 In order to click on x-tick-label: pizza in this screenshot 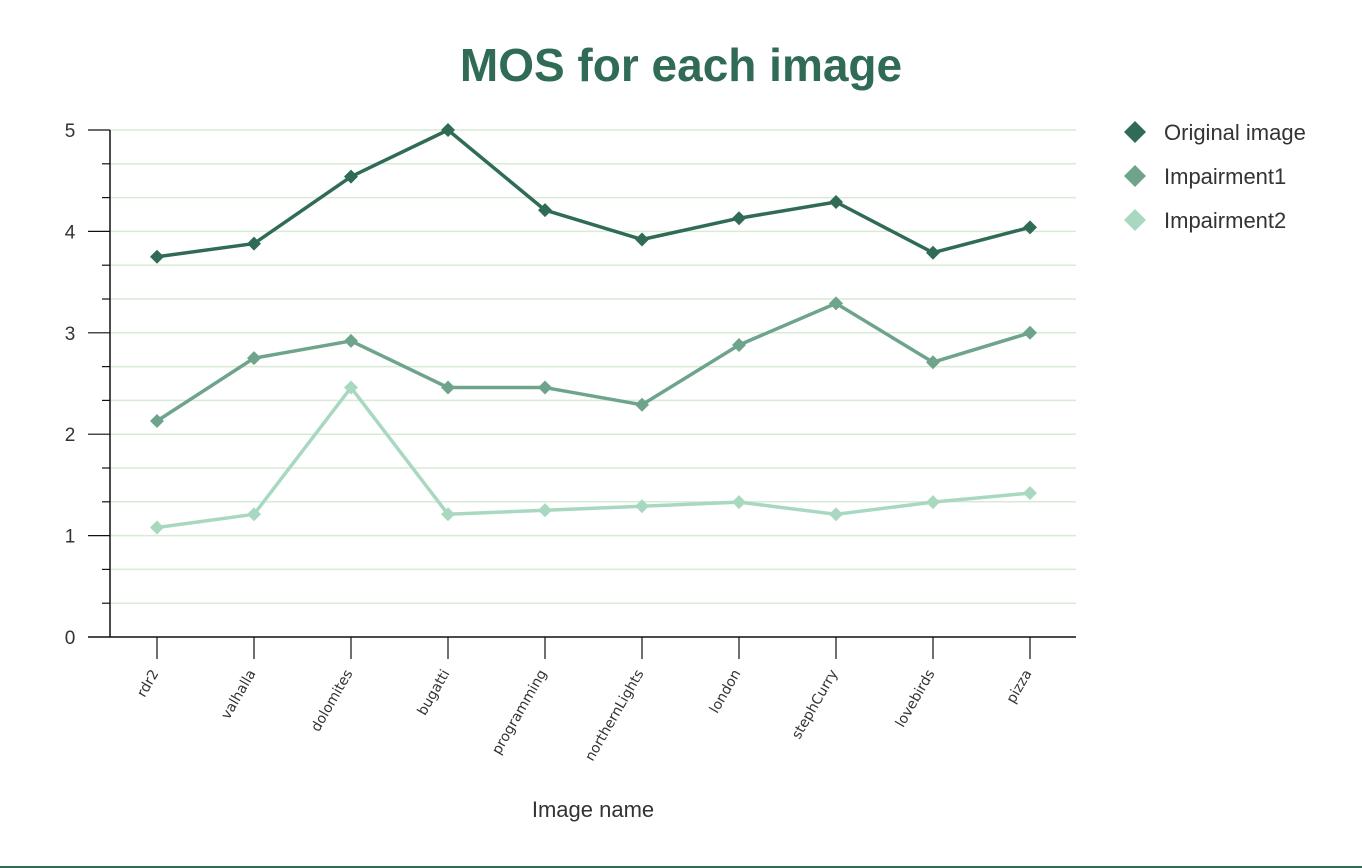, I will do `click(1020, 686)`.